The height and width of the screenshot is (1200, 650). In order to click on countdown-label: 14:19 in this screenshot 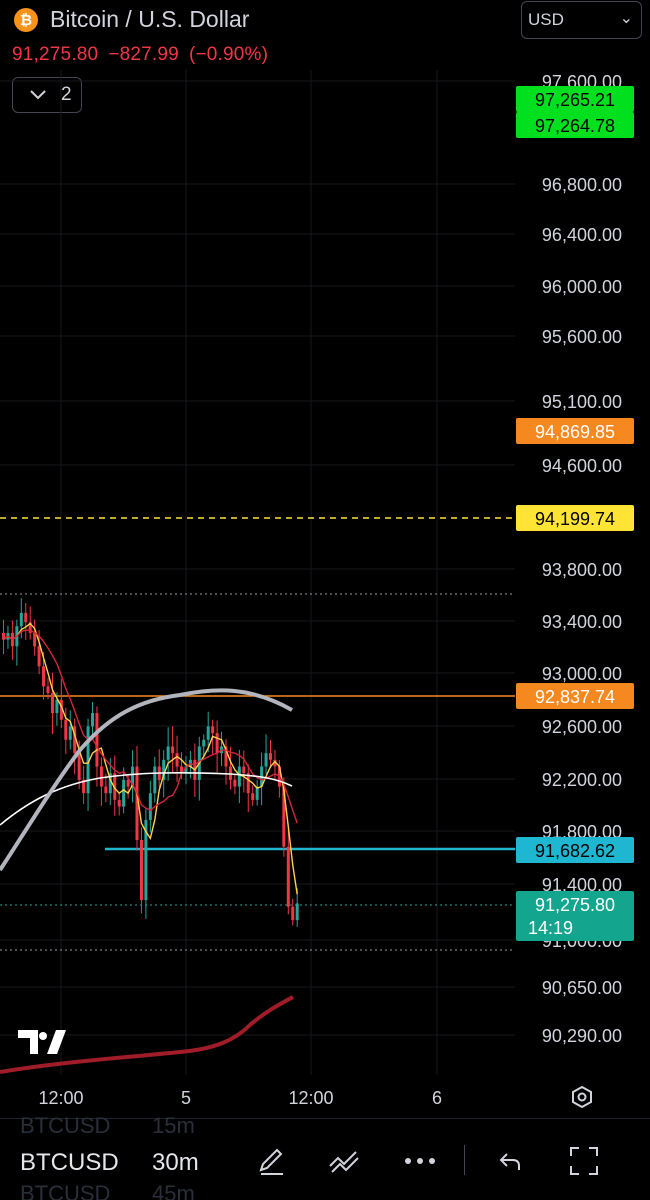, I will do `click(550, 928)`.